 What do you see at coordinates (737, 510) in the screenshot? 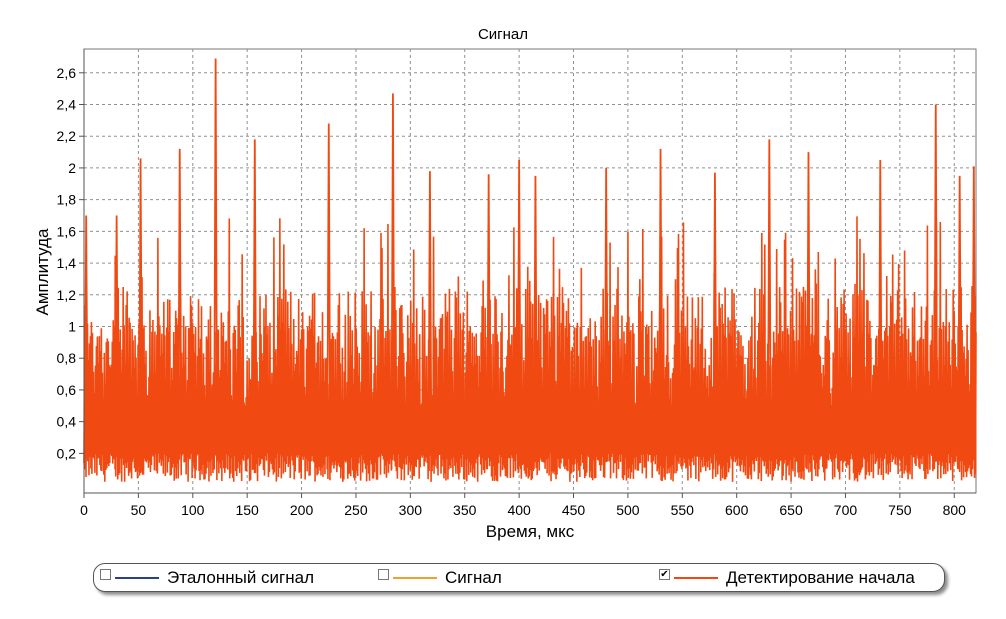
I see `x-tick-label: 600` at bounding box center [737, 510].